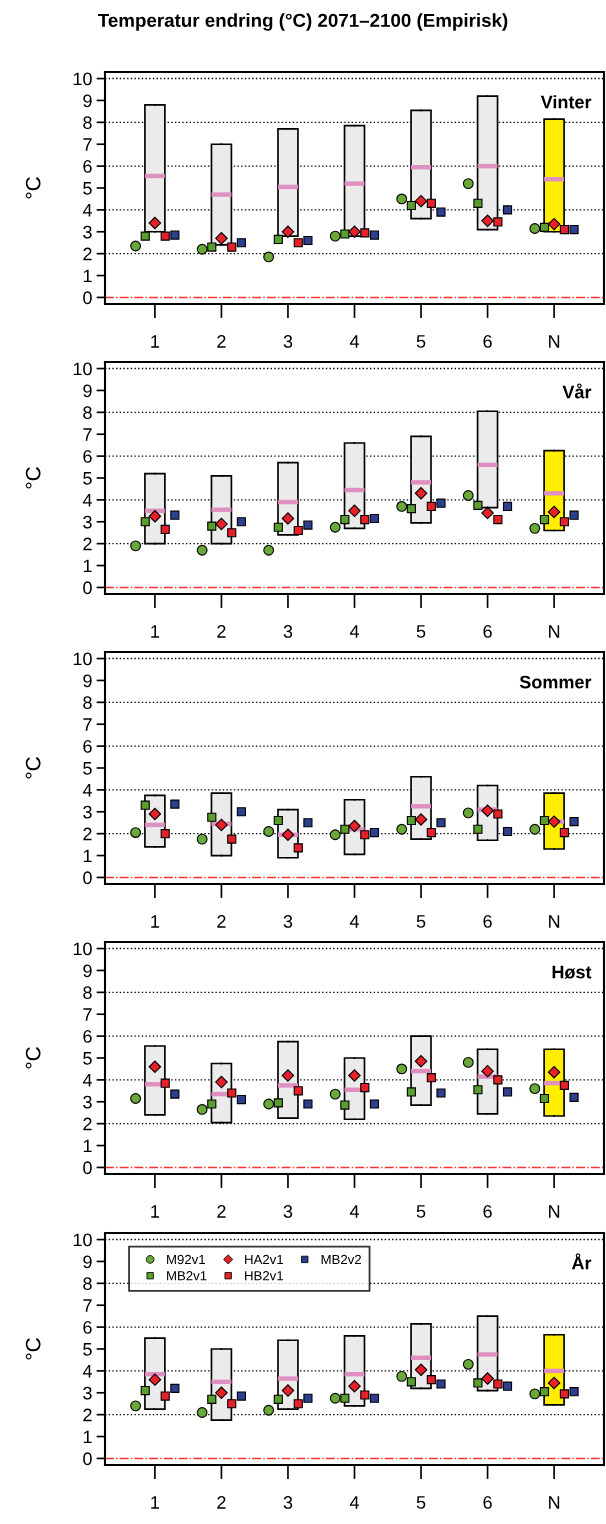 This screenshot has width=606, height=1524. Describe the element at coordinates (187, 1276) in the screenshot. I see `legend-label: MB2v1` at that location.